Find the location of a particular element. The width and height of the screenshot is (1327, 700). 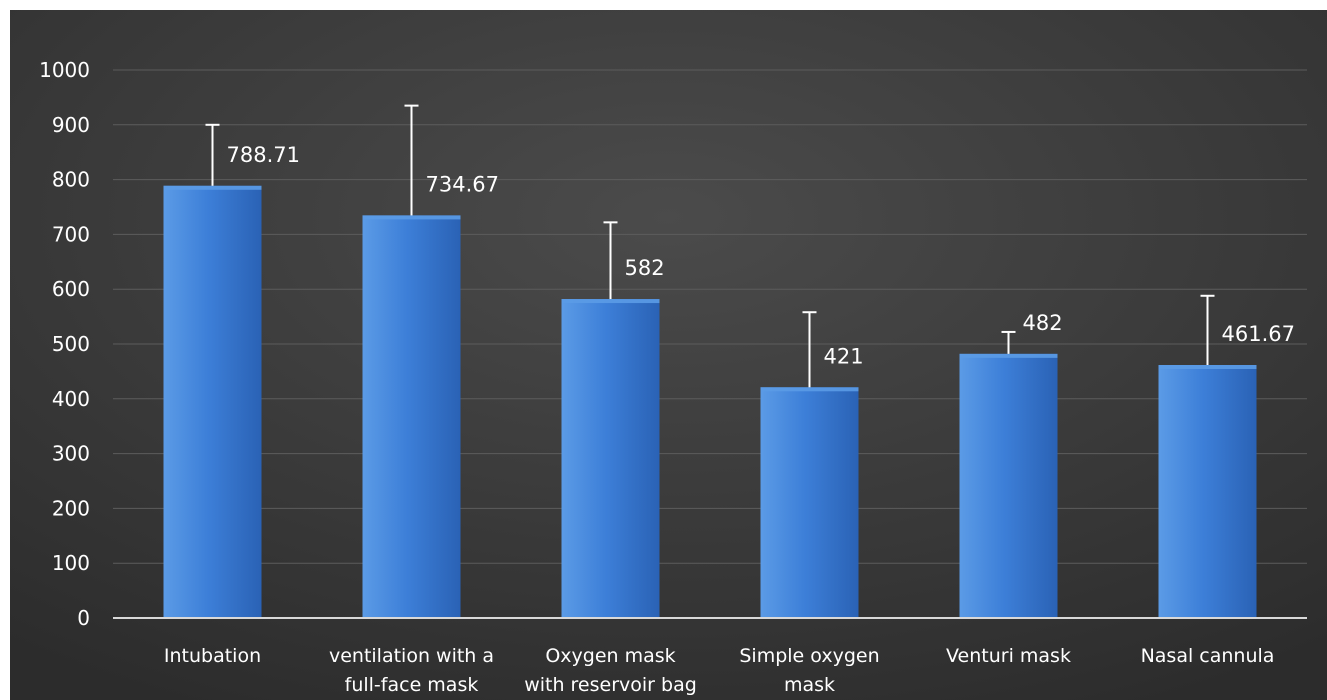

y-tick-label: 700 is located at coordinates (71, 234).